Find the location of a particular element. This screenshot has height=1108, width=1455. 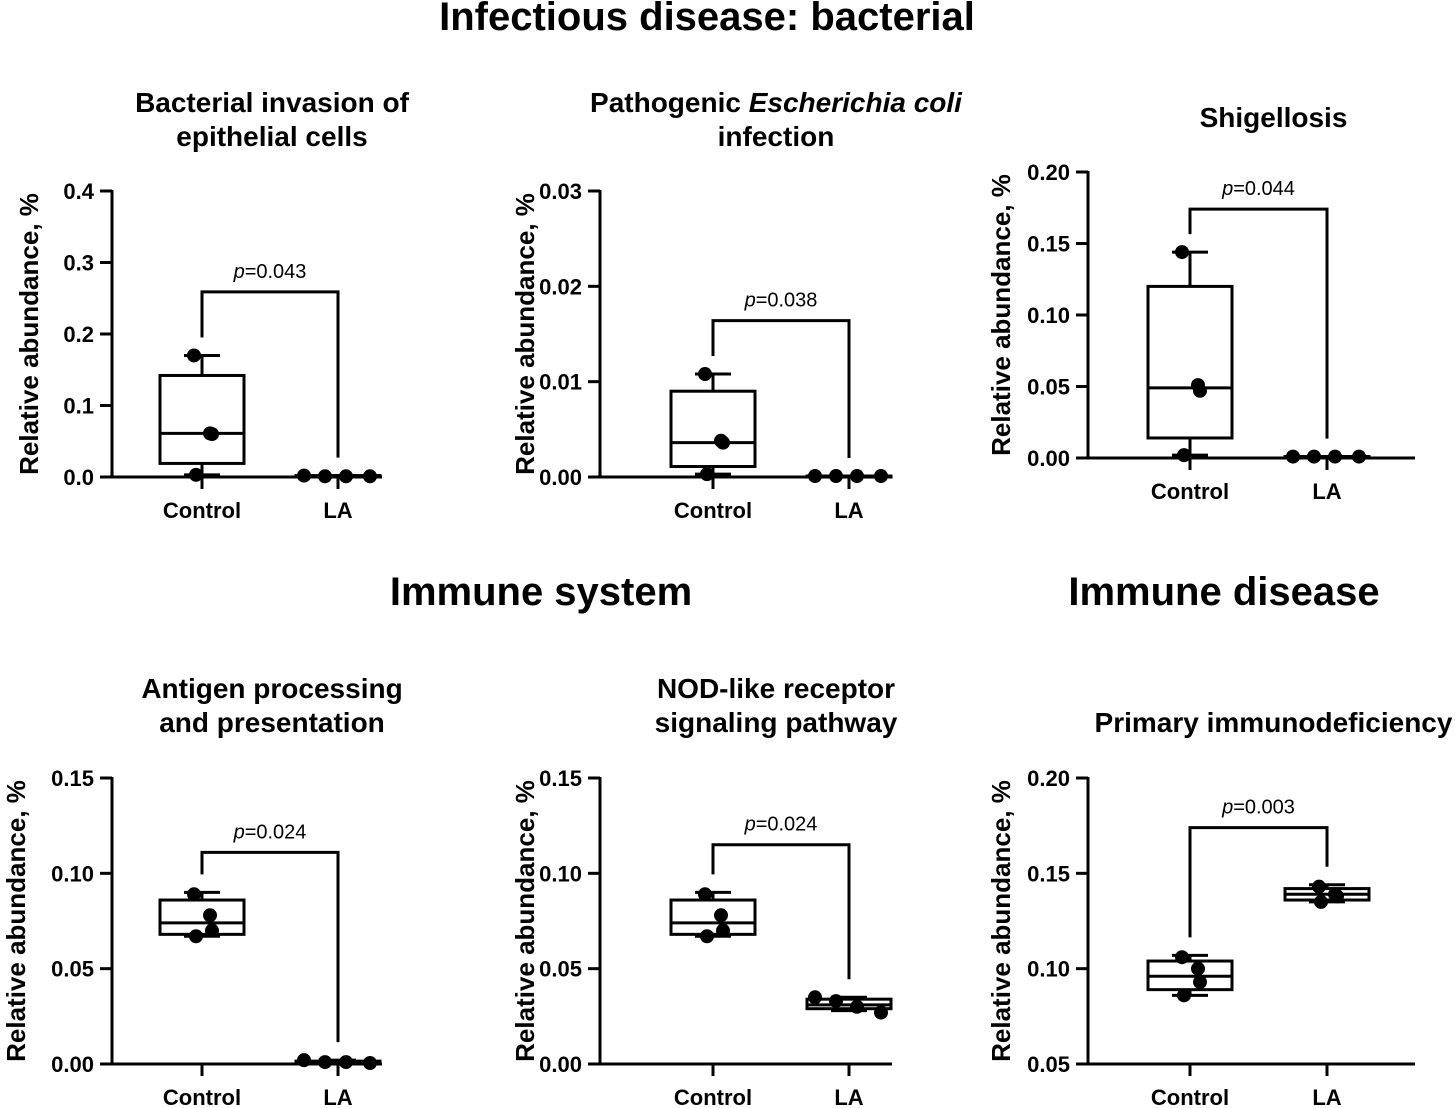

panel-title-segment: Bacterial invasion of is located at coordinates (272, 102).